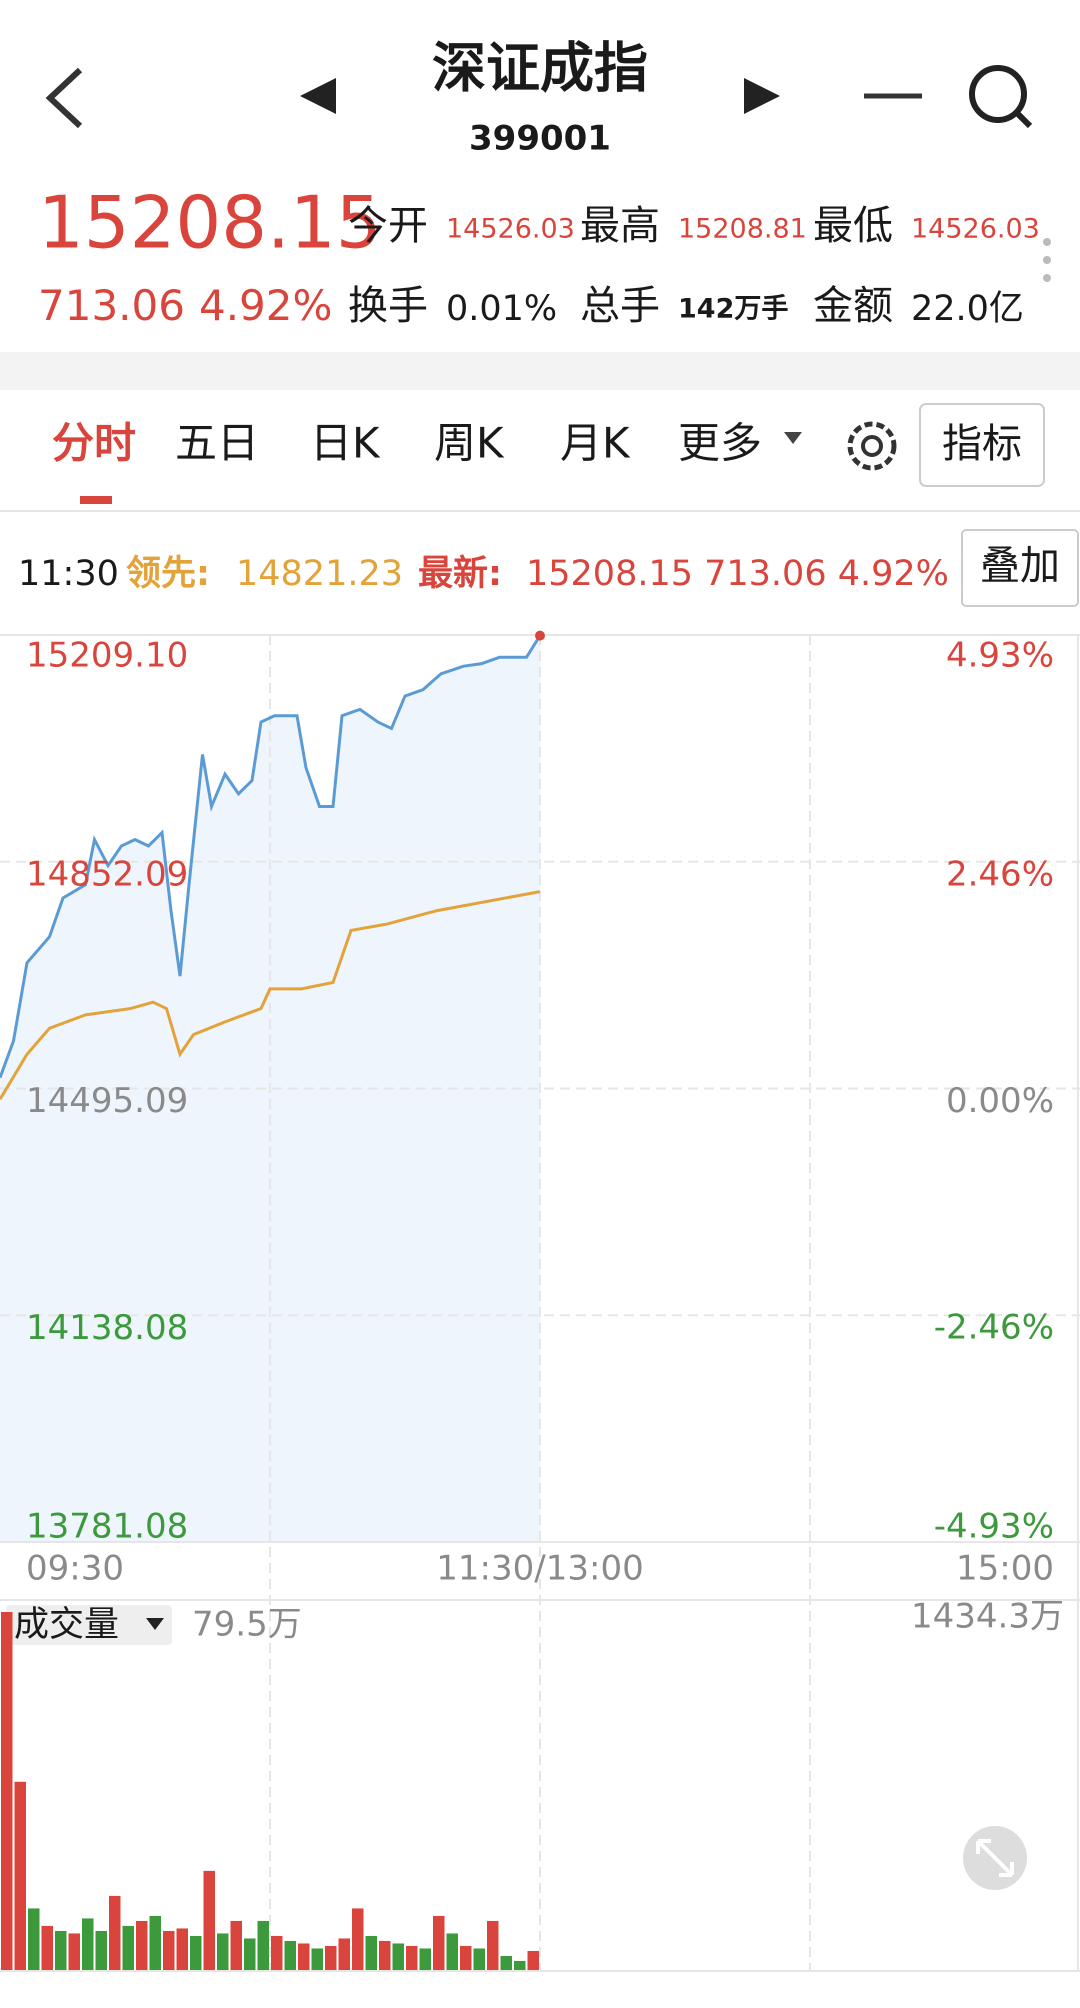 This screenshot has width=1080, height=2008. I want to click on tab: 周K, so click(469, 443).